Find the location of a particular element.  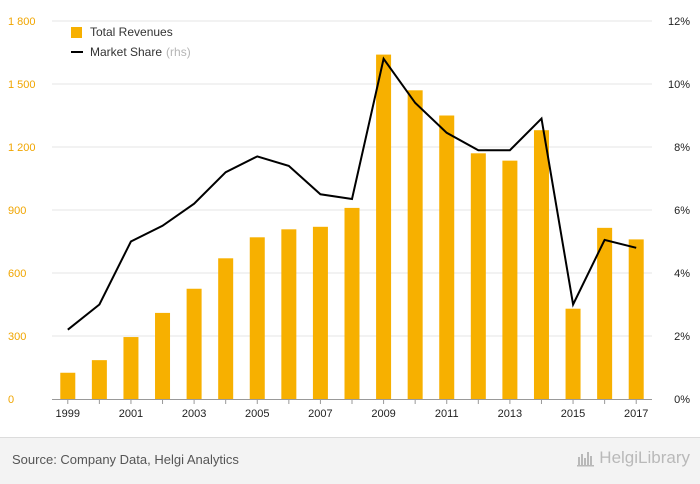

legend: Total Revenues Market Share (rhs) is located at coordinates (131, 42).